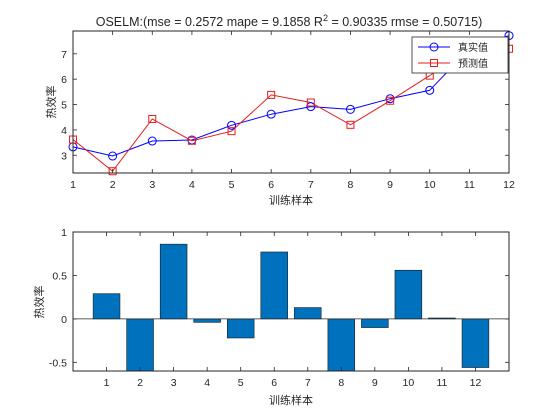 The width and height of the screenshot is (560, 420). Describe the element at coordinates (64, 320) in the screenshot. I see `y-tick-label: 0` at that location.